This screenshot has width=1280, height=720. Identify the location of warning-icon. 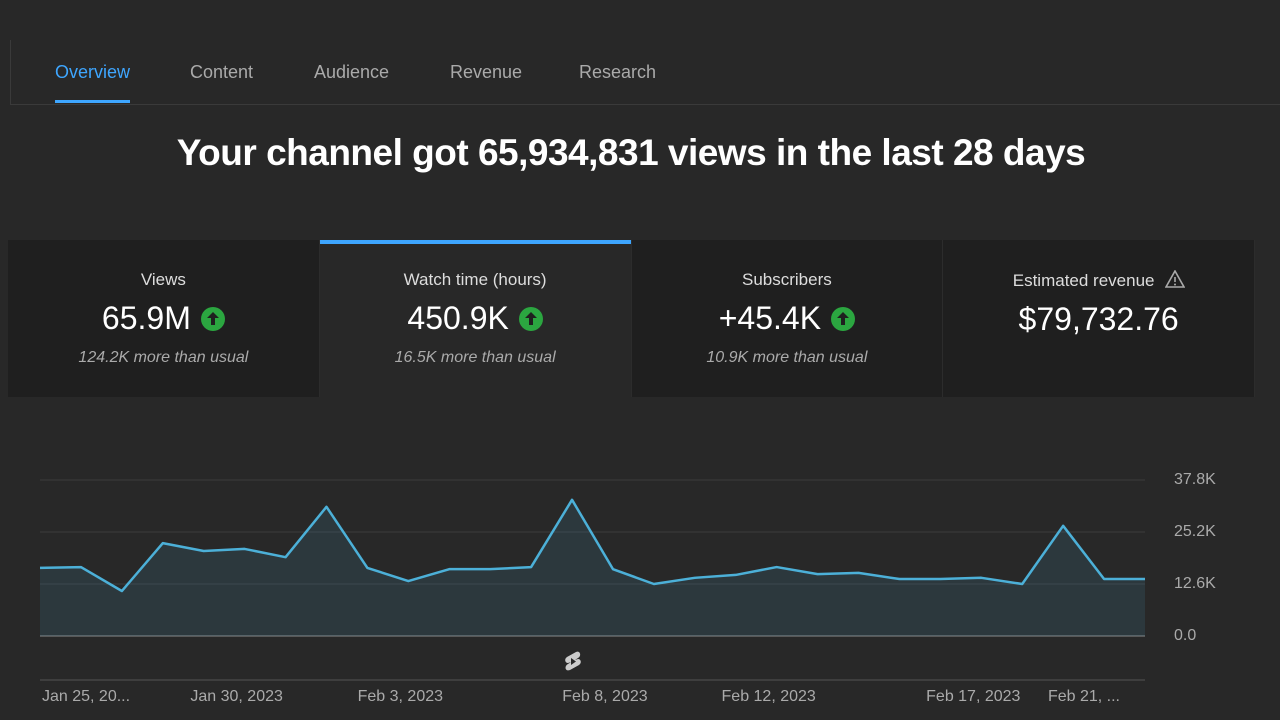
(1174, 278).